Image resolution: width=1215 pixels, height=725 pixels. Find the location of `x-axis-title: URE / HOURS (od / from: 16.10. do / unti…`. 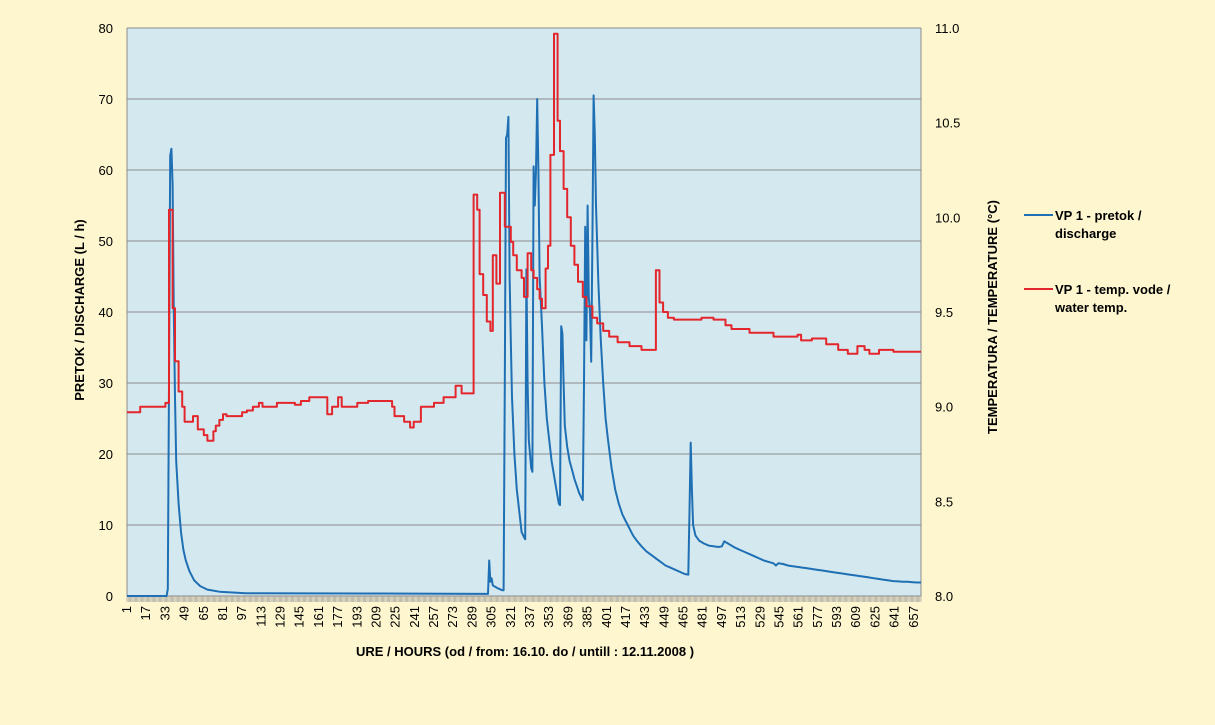

x-axis-title: URE / HOURS (od / from: 16.10. do / unti… is located at coordinates (525, 651).